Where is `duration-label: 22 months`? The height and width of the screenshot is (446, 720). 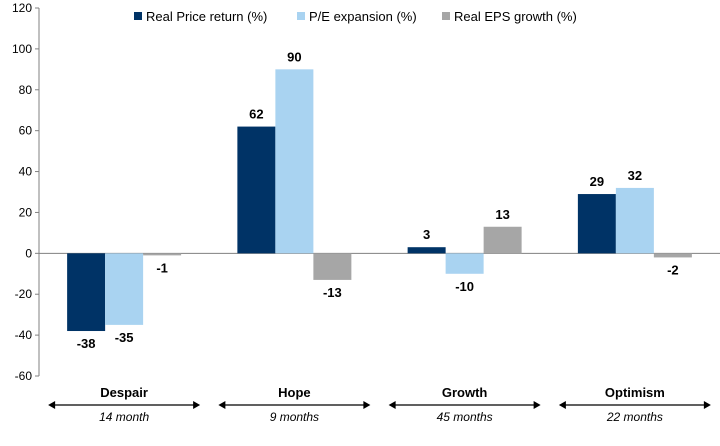
duration-label: 22 months is located at coordinates (634, 417).